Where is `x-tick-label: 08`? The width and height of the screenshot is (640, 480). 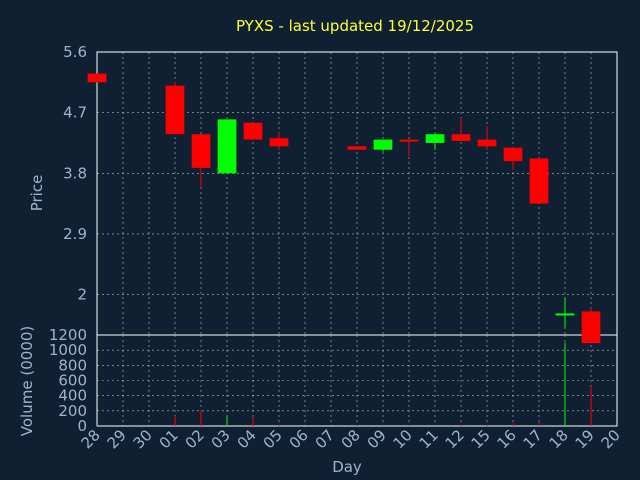 x-tick-label: 08 is located at coordinates (351, 439).